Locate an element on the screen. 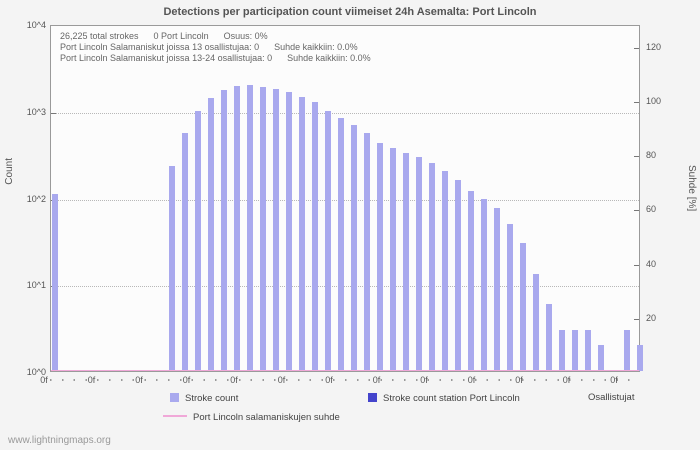 The image size is (700, 450). y2-axis-tick-label: 60 is located at coordinates (651, 209).